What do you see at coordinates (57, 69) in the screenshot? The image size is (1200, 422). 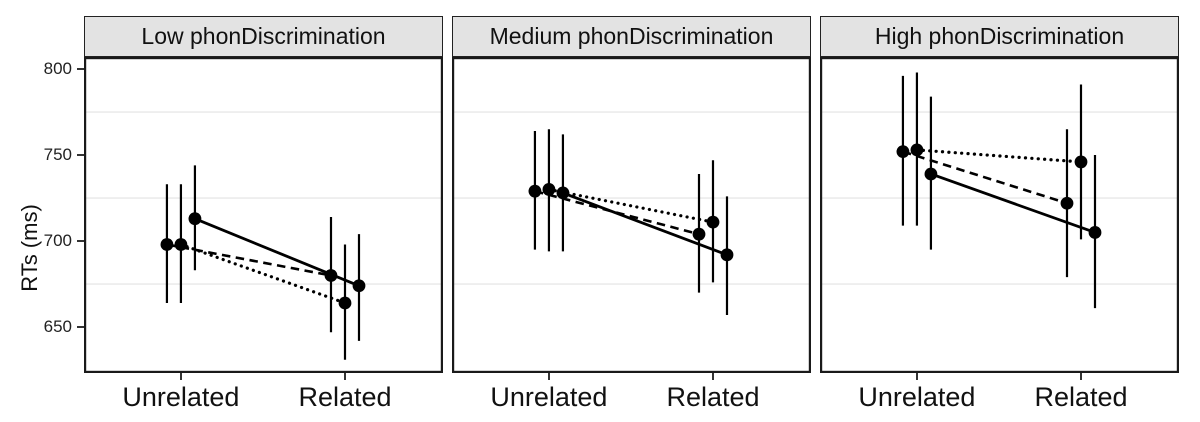 I see `y-tick-label: 800` at bounding box center [57, 69].